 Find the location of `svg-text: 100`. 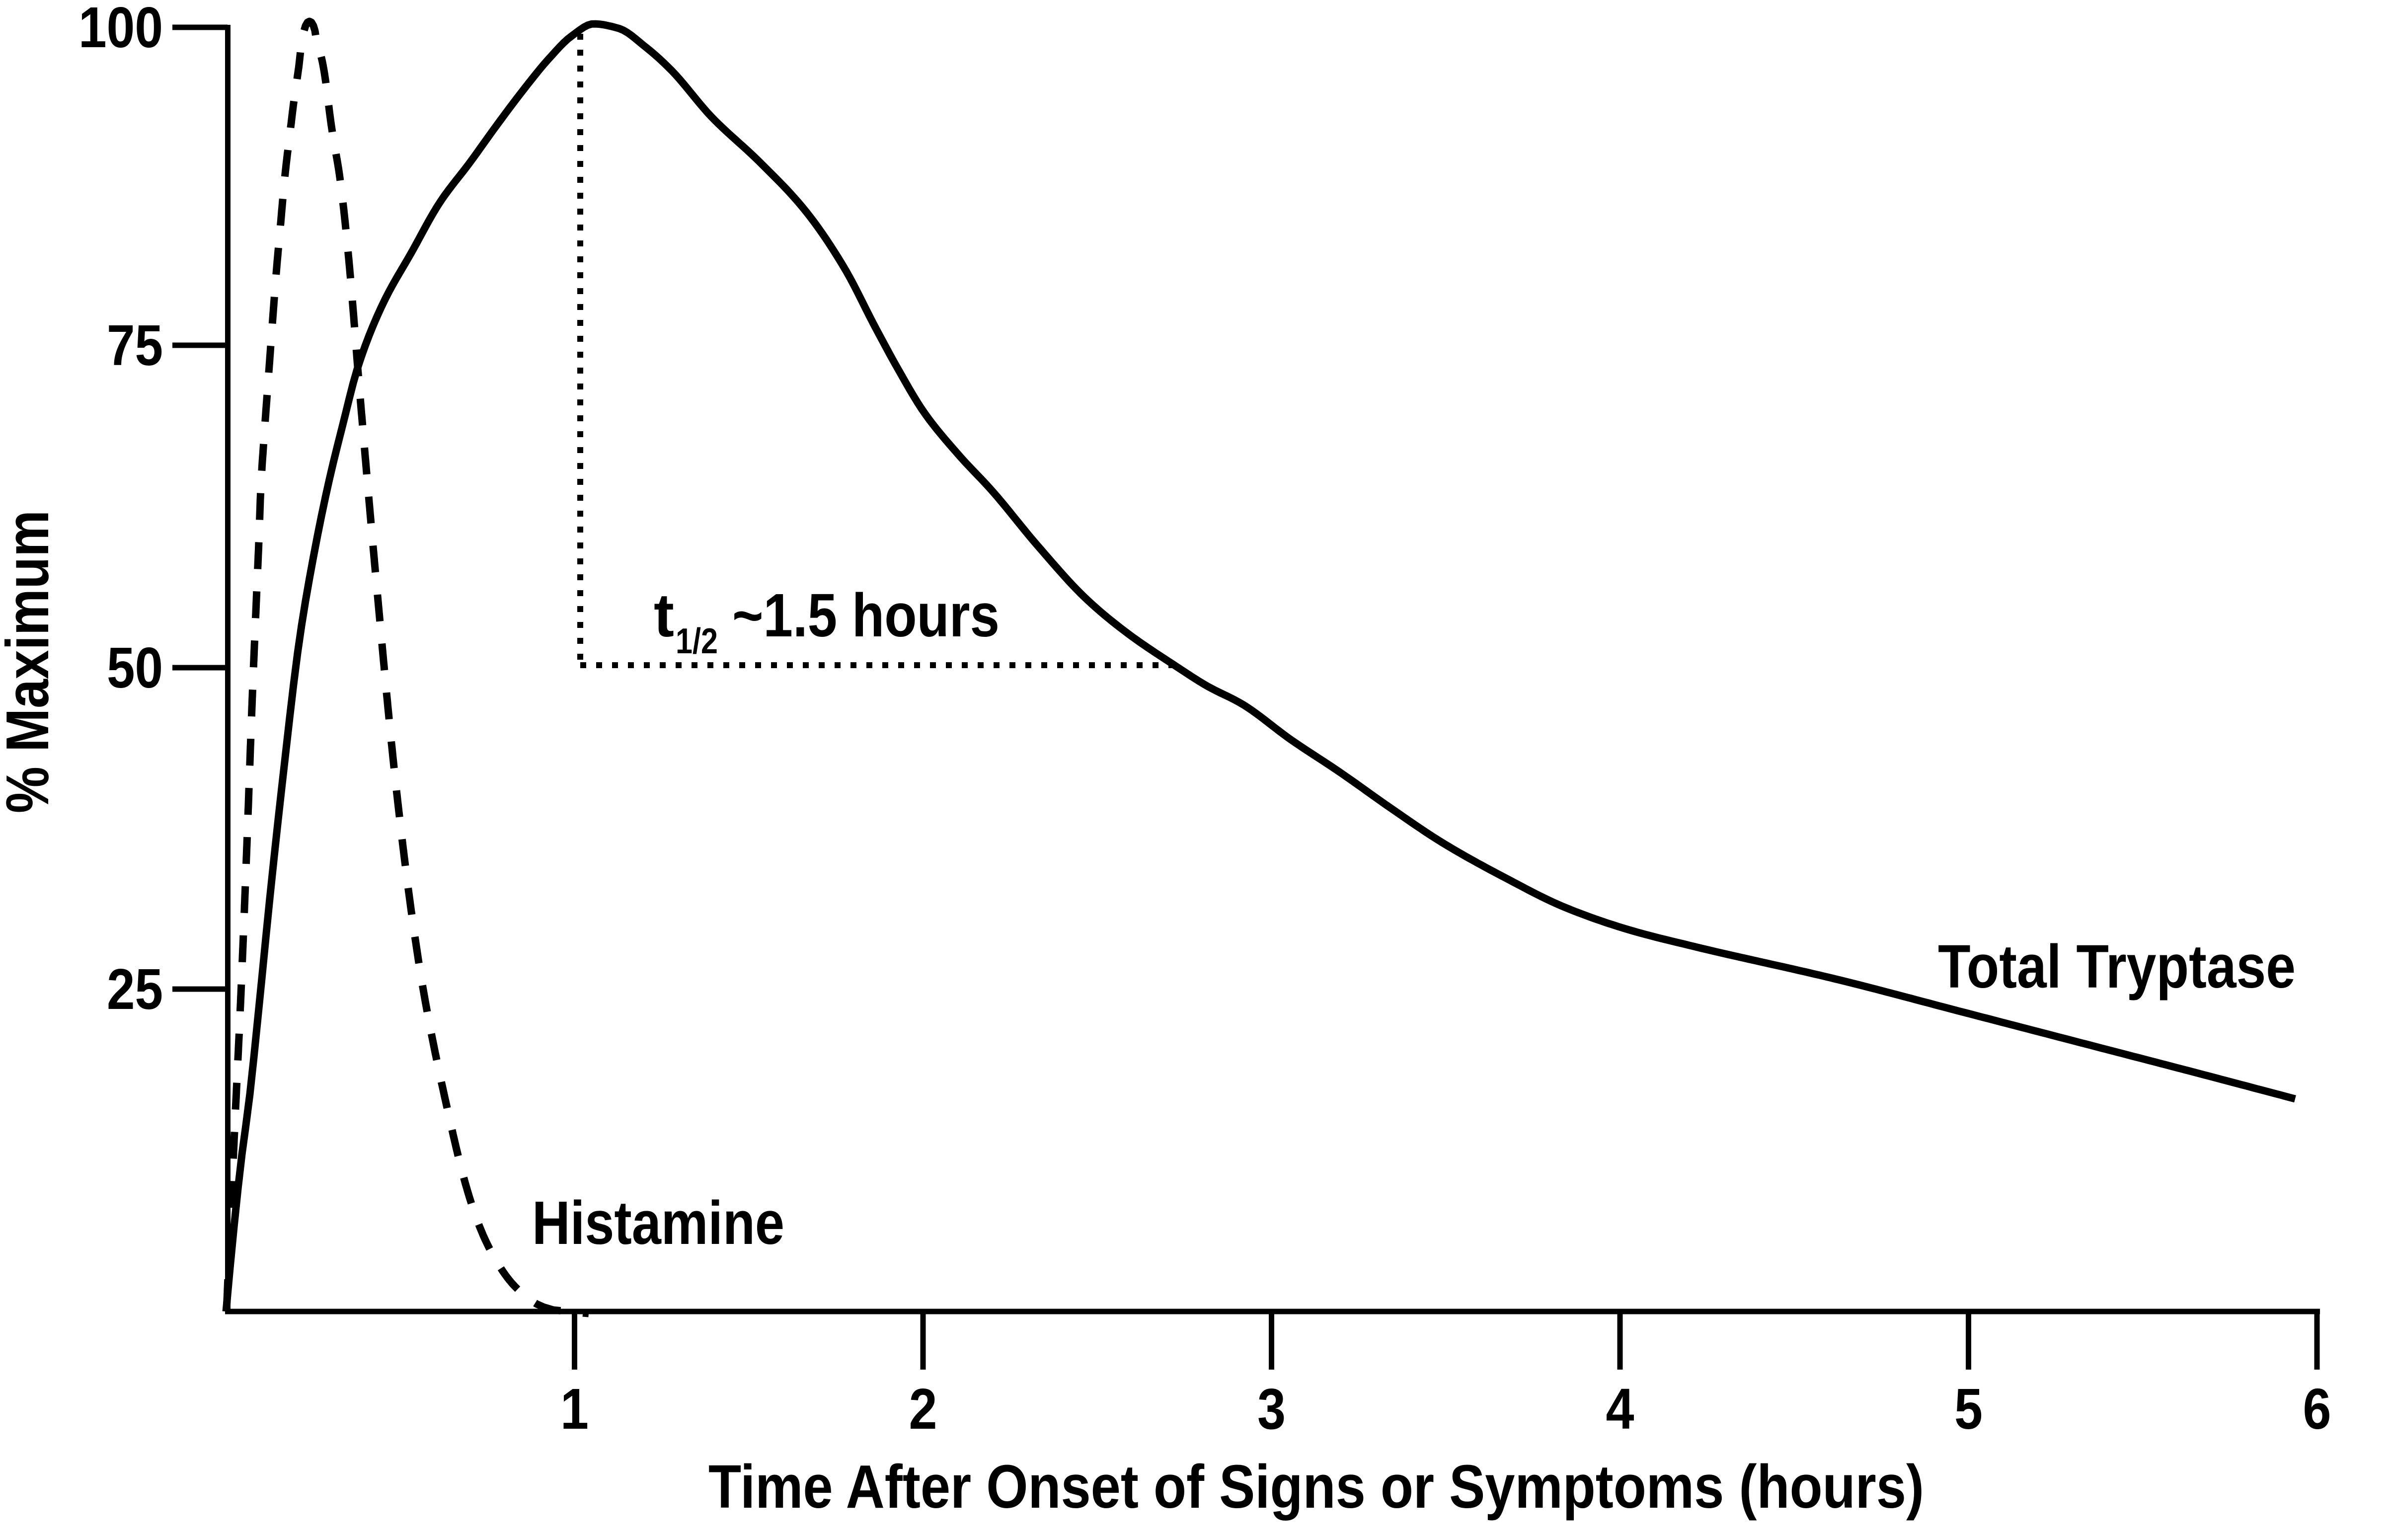

svg-text: 100 is located at coordinates (121, 30).